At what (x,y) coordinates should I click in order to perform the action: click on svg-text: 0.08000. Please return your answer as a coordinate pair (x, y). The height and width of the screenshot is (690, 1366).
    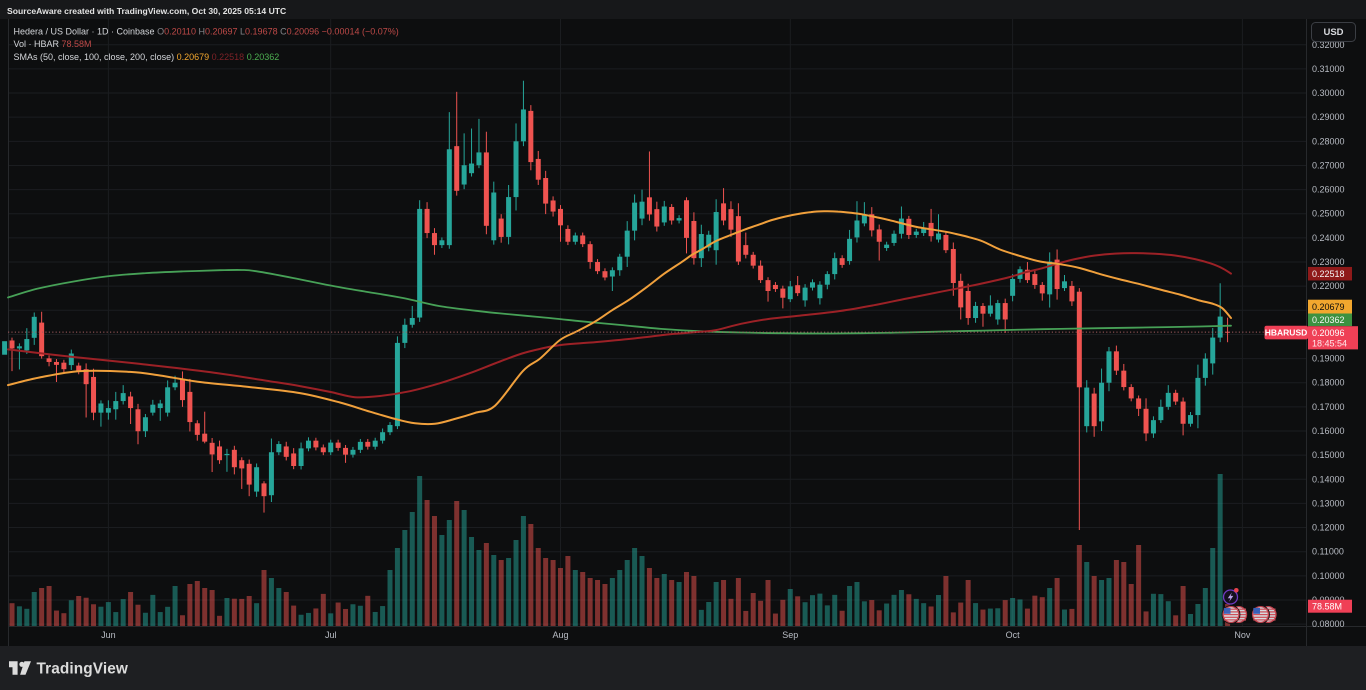
    Looking at the image, I should click on (1328, 624).